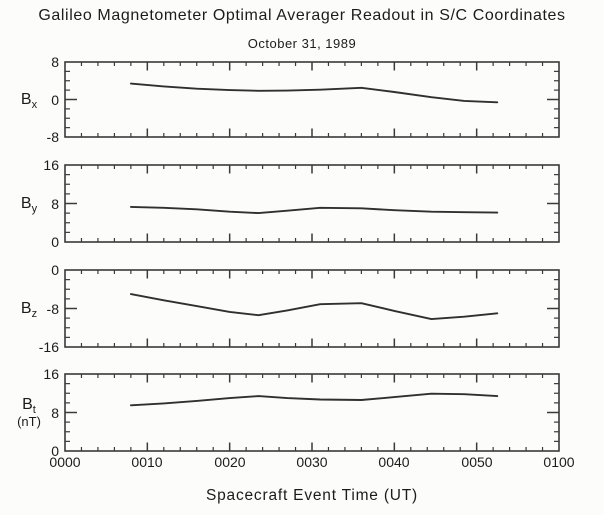  What do you see at coordinates (302, 43) in the screenshot?
I see `figure-date: October 31, 1989` at bounding box center [302, 43].